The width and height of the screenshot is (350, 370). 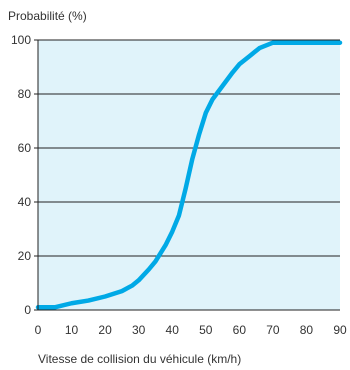 I want to click on x-tick-label-30: 30, so click(x=139, y=330).